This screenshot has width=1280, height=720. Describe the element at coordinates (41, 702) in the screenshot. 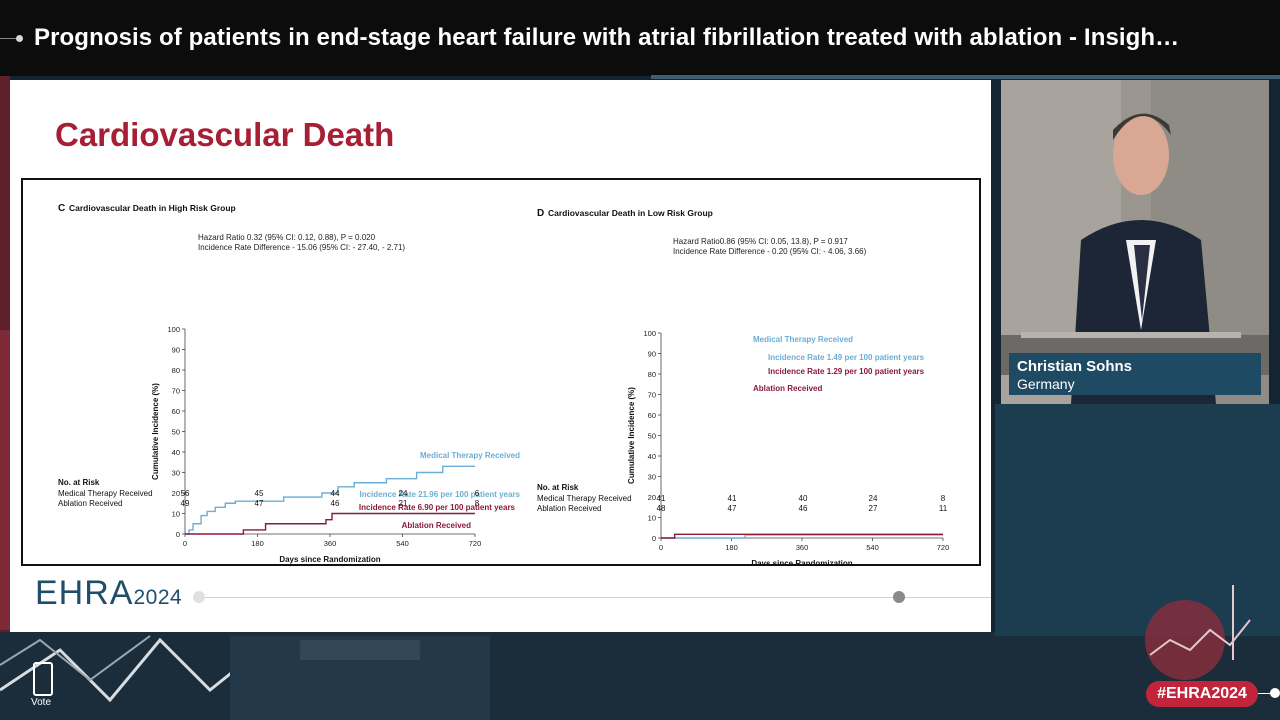

I see `vote-label: Vote` at that location.